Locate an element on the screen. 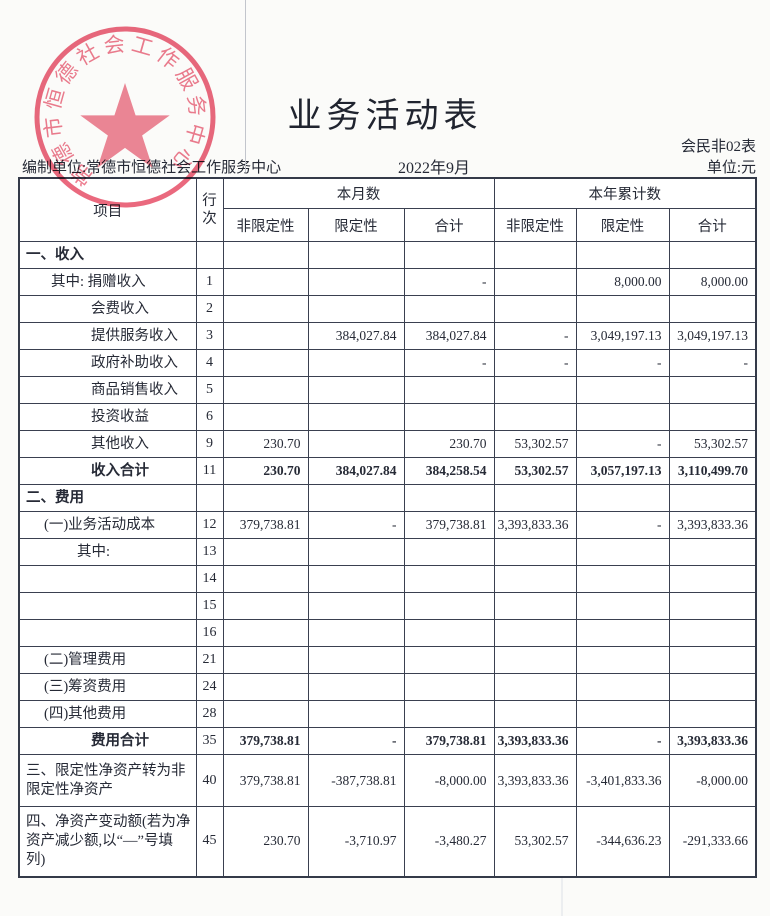 The height and width of the screenshot is (916, 770). table-row: 15 is located at coordinates (387, 606).